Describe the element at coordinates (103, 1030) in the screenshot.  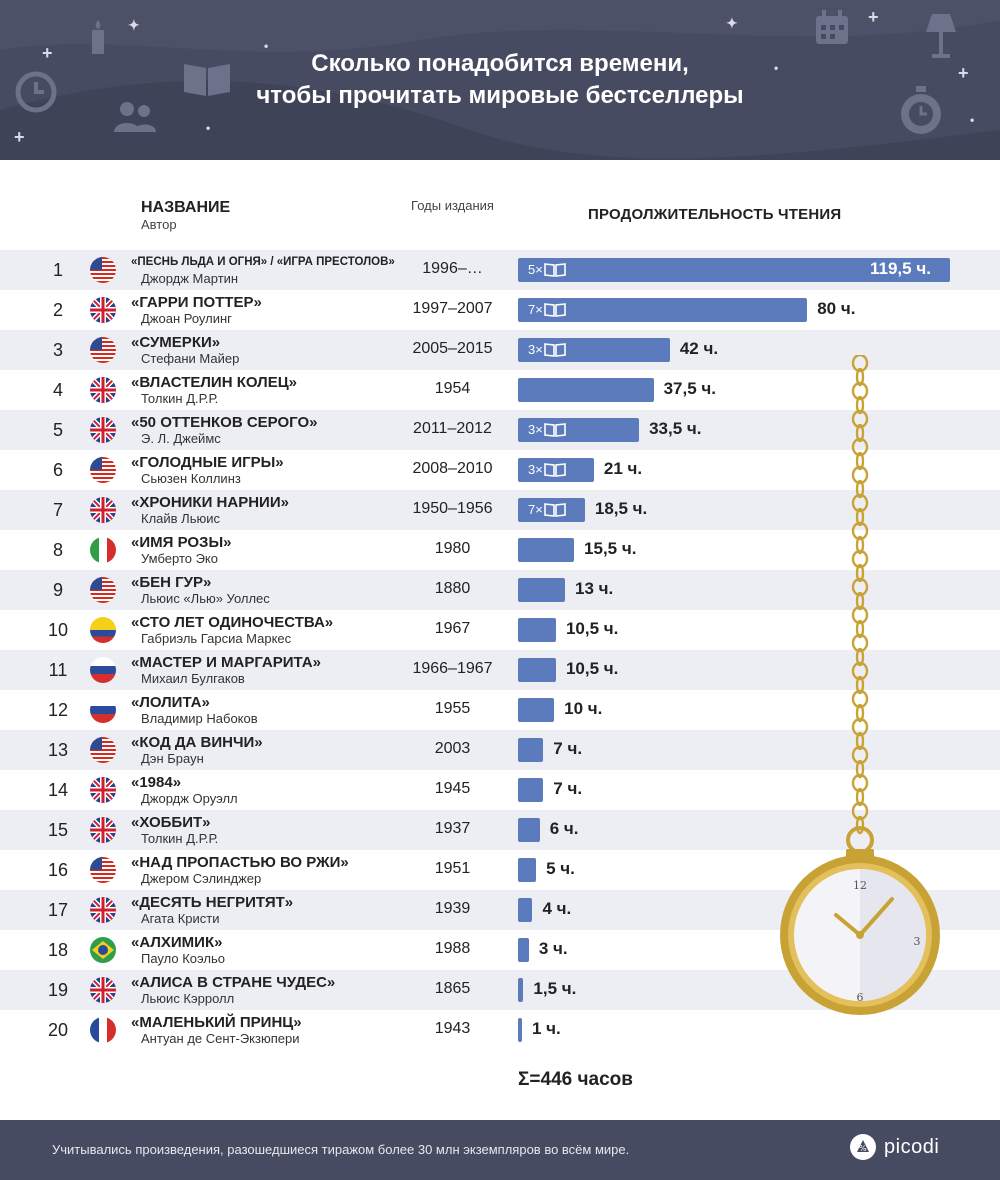
I see `flag-fr-icon` at that location.